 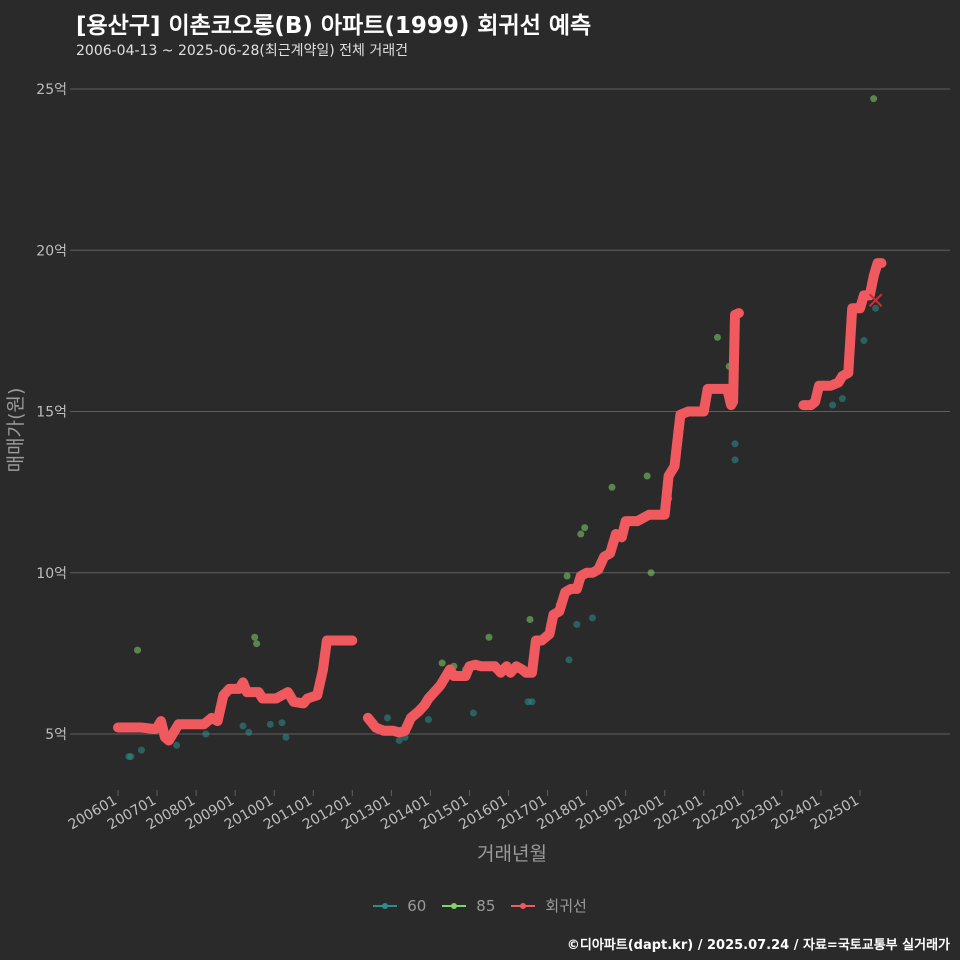 I want to click on legend-item-85: 85, so click(x=468, y=906).